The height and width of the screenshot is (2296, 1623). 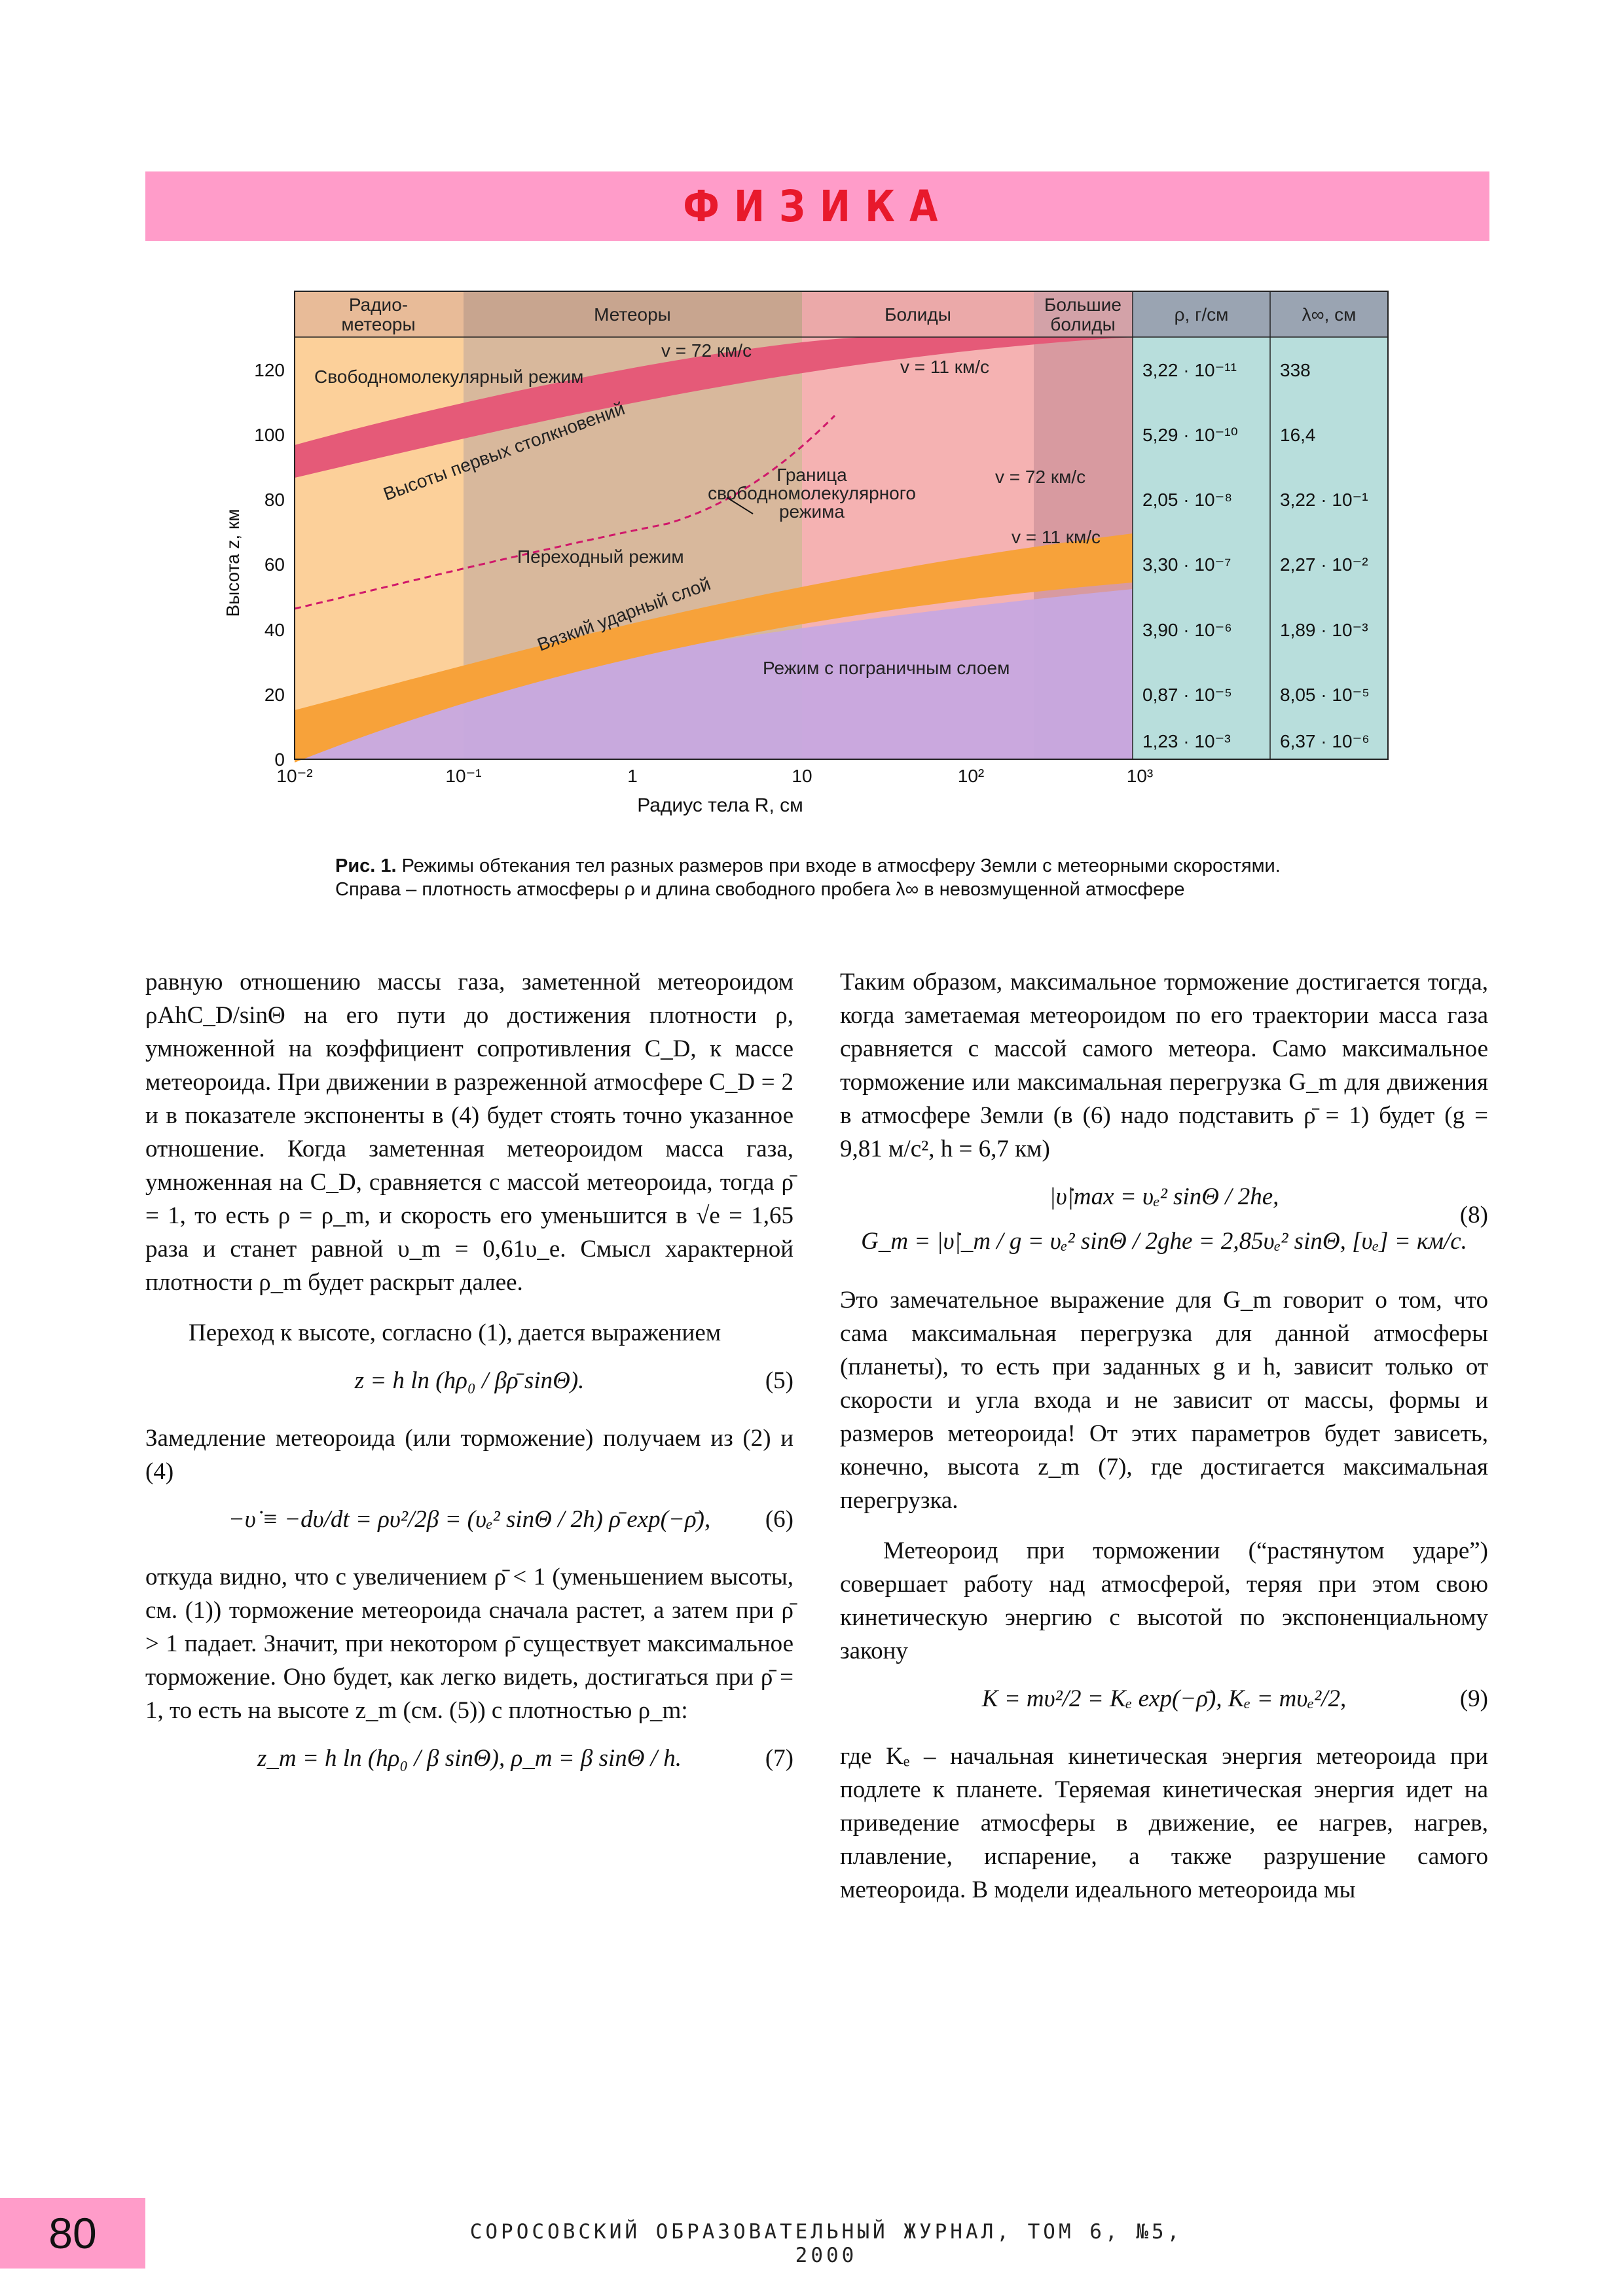 I want to click on free-molecular-boundary, so click(x=565, y=512).